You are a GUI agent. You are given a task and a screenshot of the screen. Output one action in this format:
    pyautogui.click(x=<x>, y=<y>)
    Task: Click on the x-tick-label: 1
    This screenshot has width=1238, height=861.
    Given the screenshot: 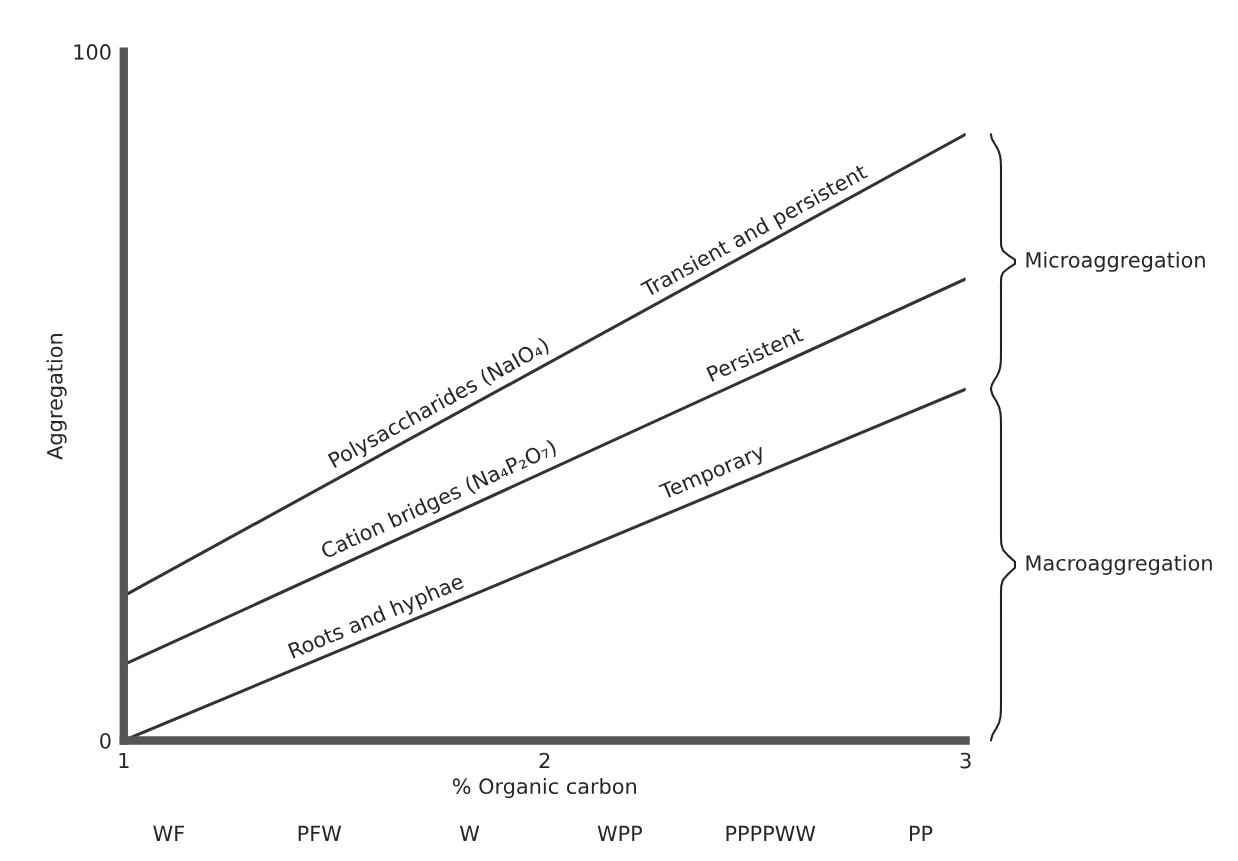 What is the action you would take?
    pyautogui.click(x=124, y=760)
    